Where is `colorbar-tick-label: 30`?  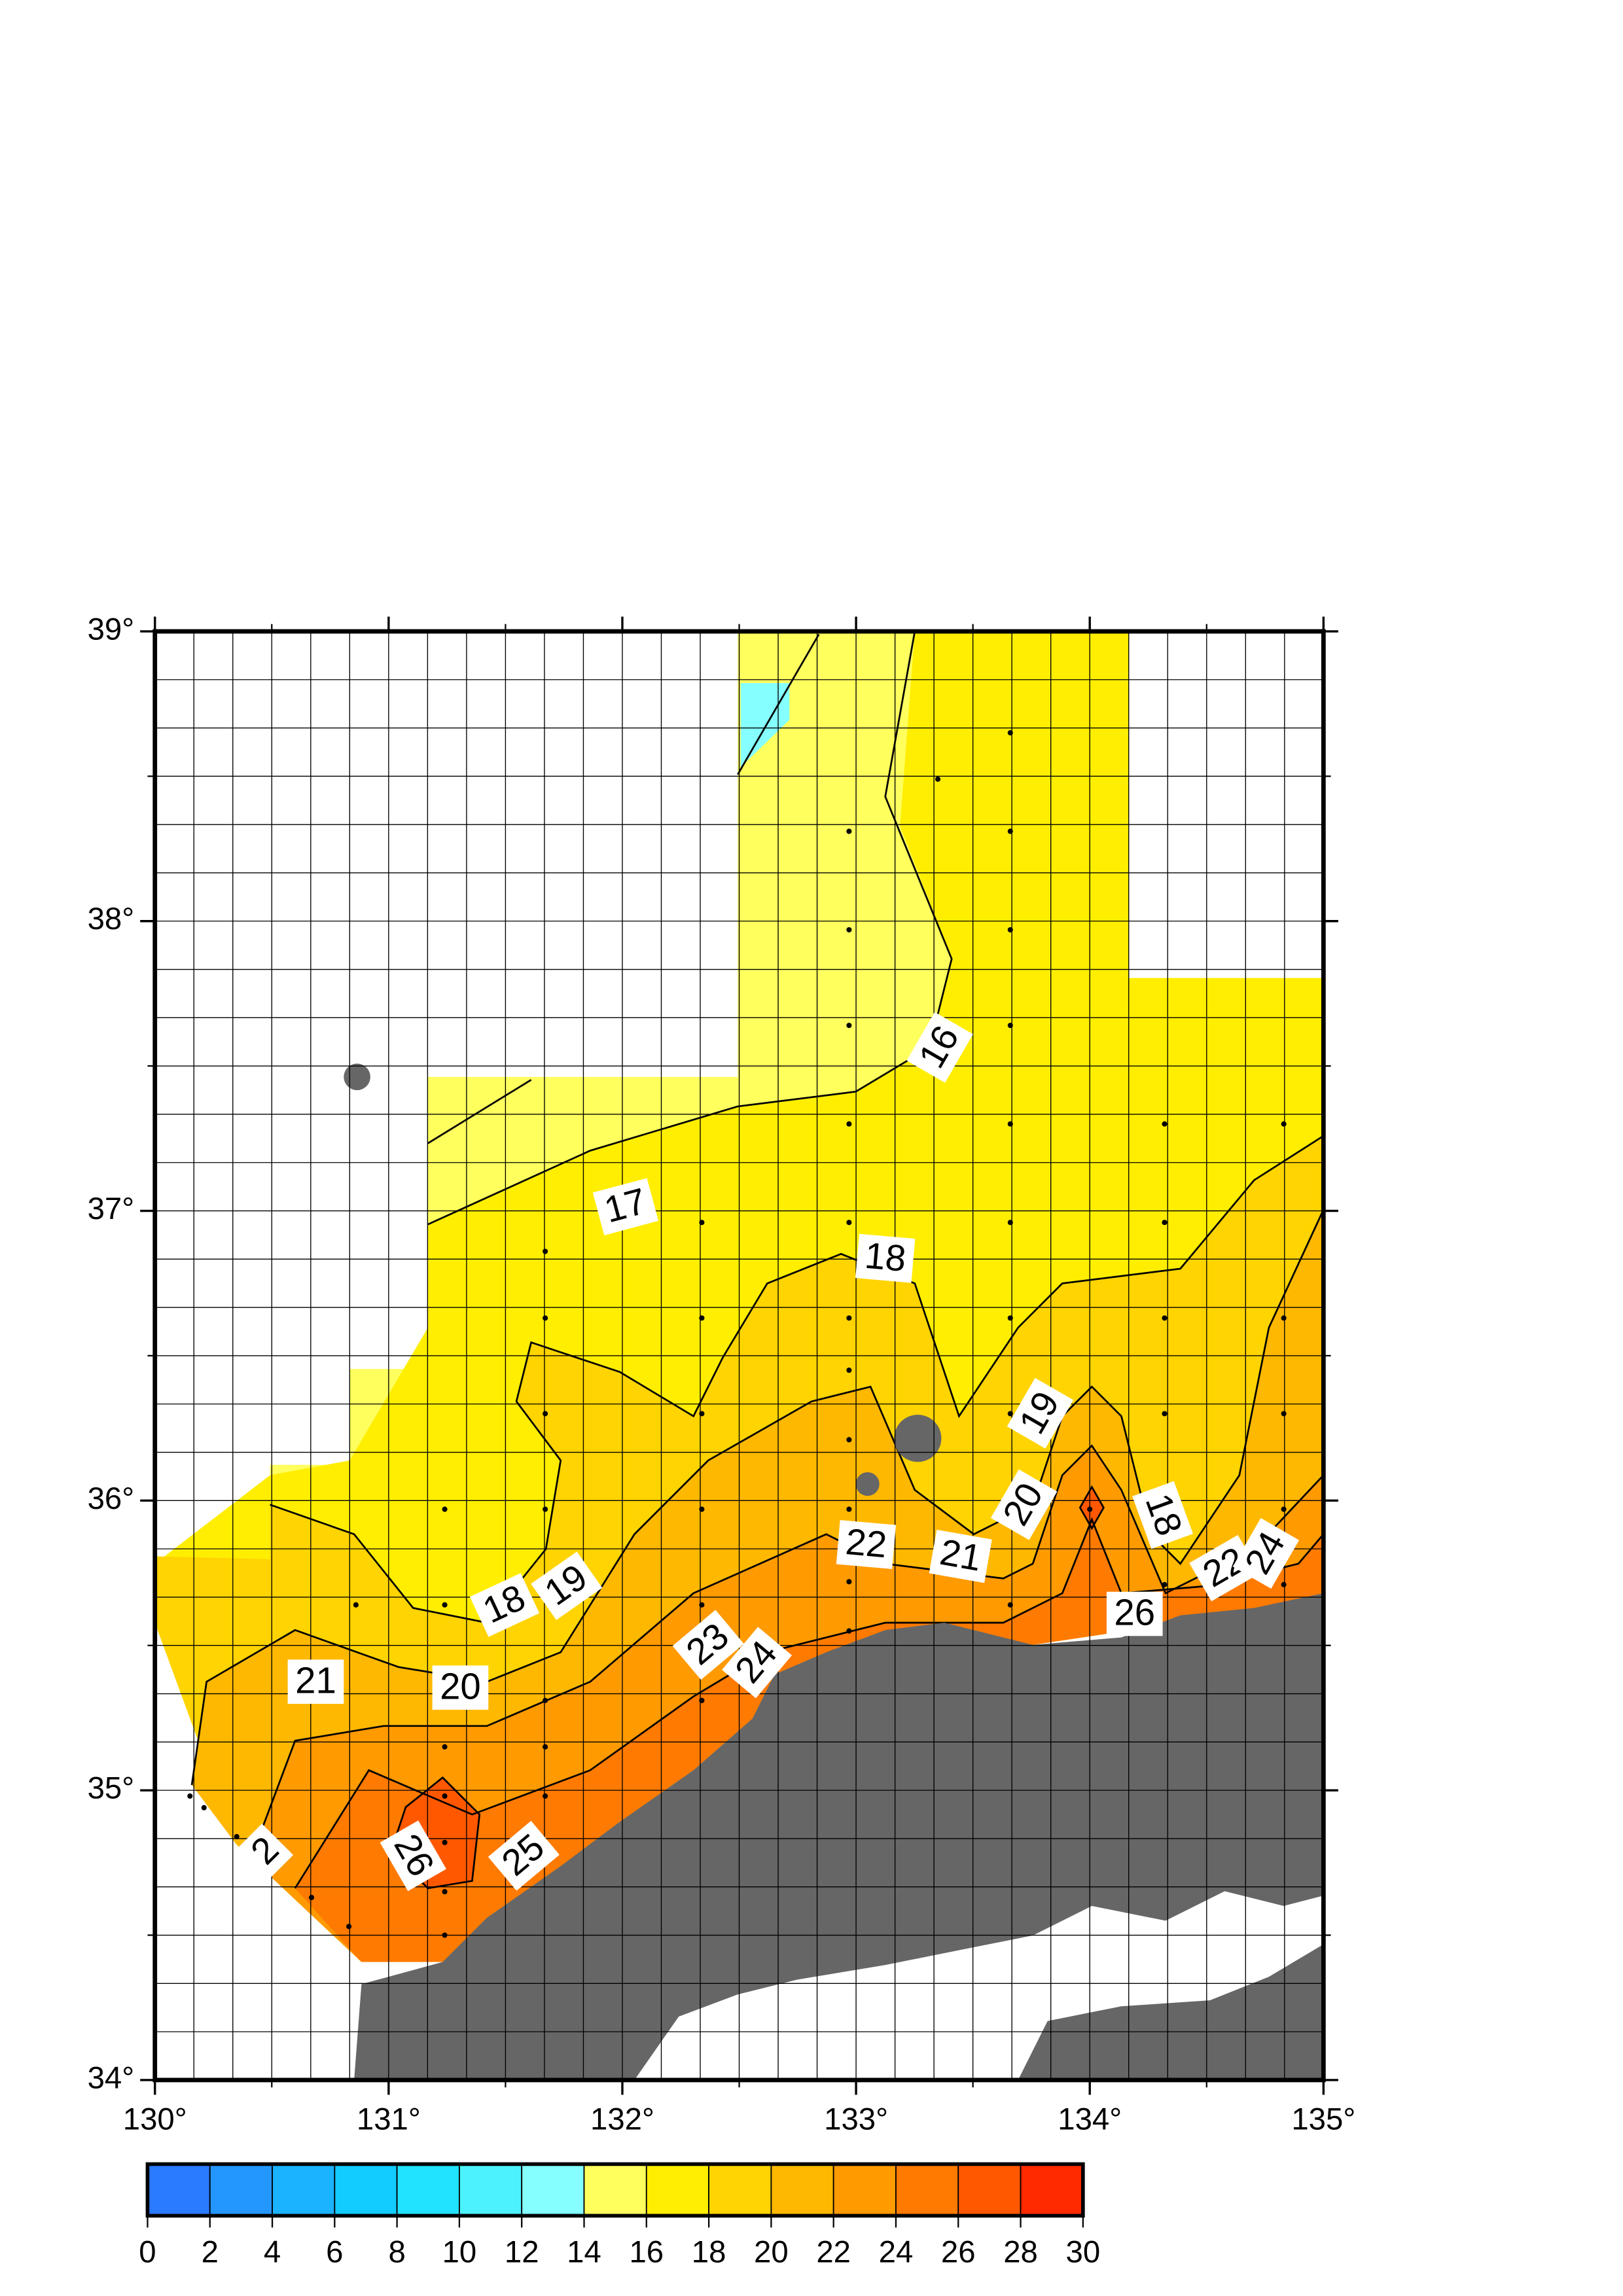 colorbar-tick-label: 30 is located at coordinates (1083, 2251).